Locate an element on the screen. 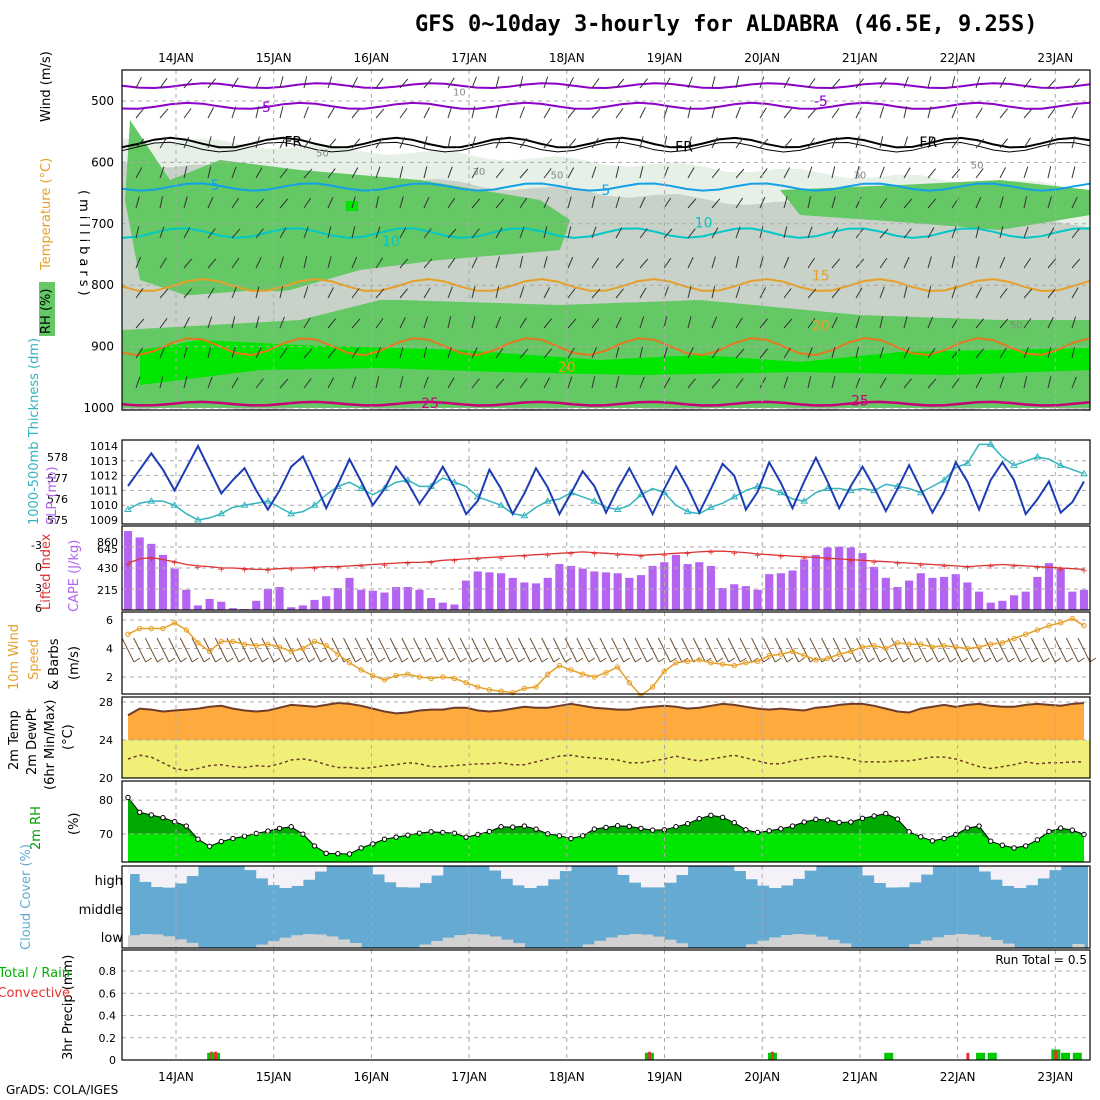 The height and width of the screenshot is (1100, 1100). slp-tick-label: 1010 is located at coordinates (104, 505).